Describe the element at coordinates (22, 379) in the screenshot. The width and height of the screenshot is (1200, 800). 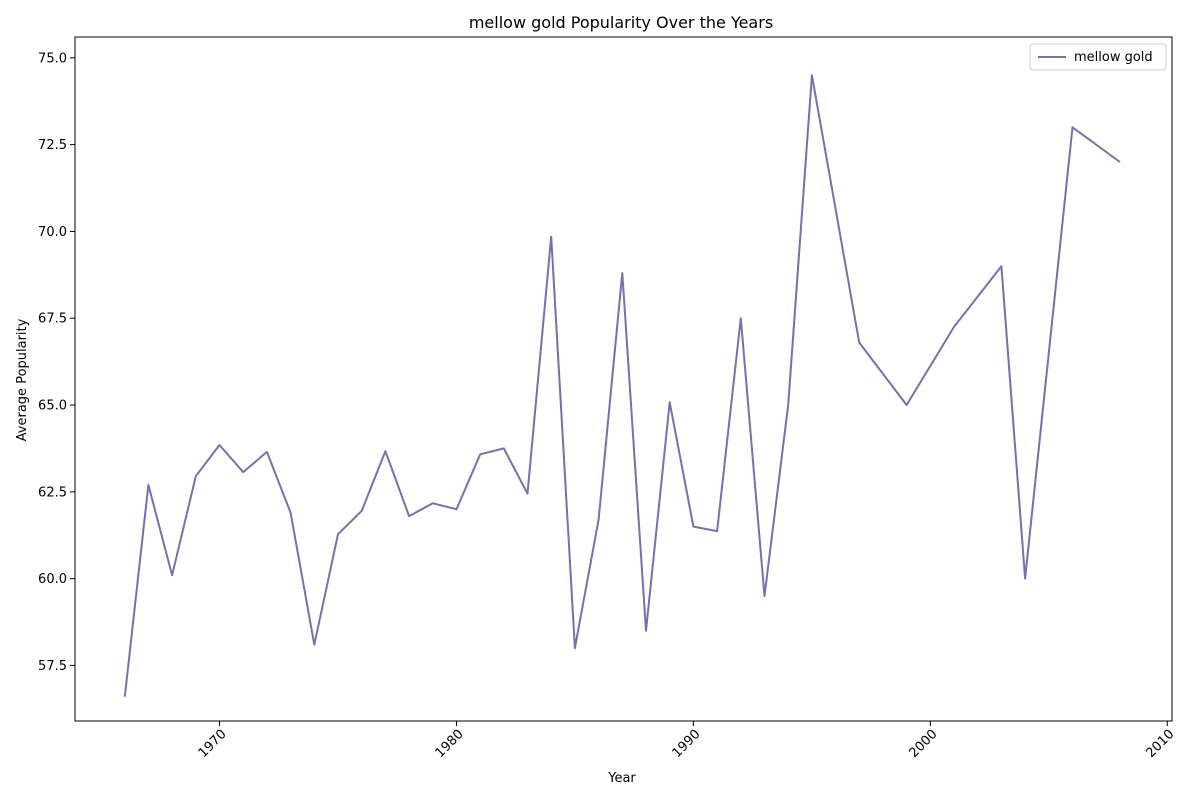
I see `y-axis-title: Average Popularity` at that location.